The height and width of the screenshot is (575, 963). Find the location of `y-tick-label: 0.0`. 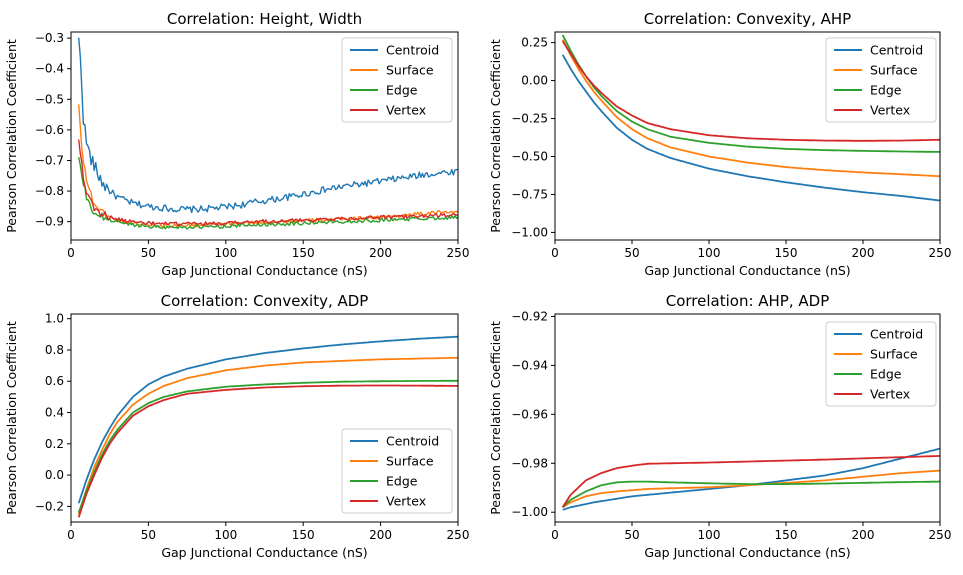

y-tick-label: 0.0 is located at coordinates (54, 475).